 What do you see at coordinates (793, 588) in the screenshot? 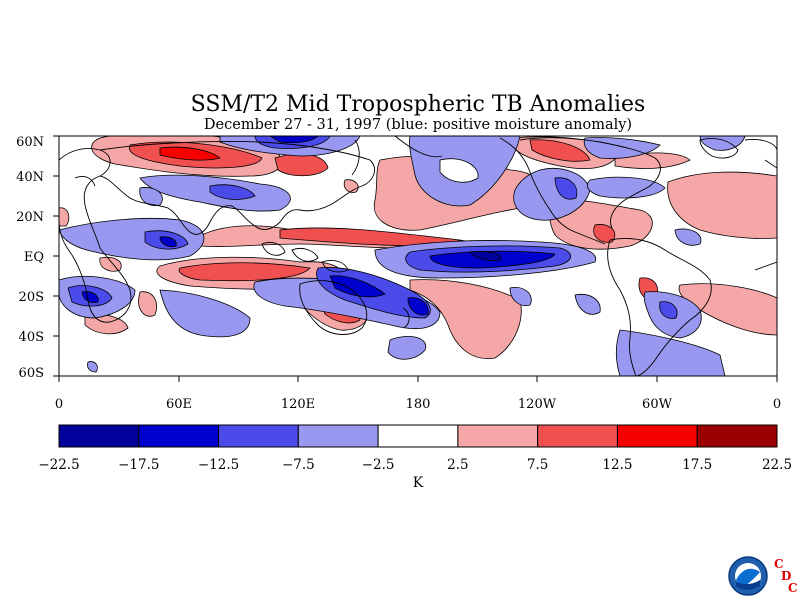
I see `cdc-letter-c2: C` at bounding box center [793, 588].